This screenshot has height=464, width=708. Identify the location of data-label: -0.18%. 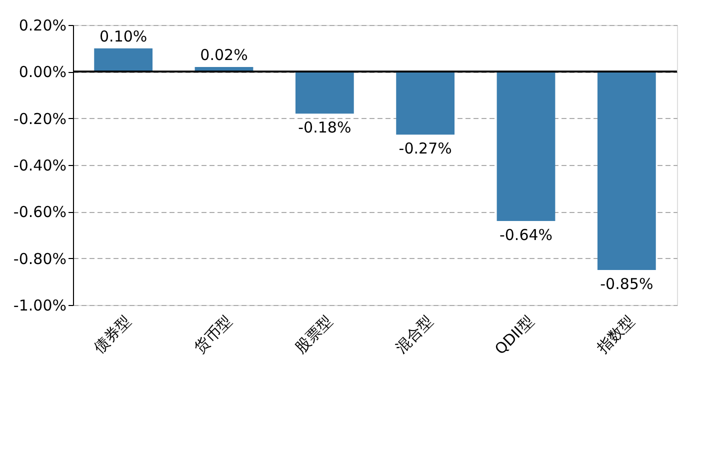
(325, 127).